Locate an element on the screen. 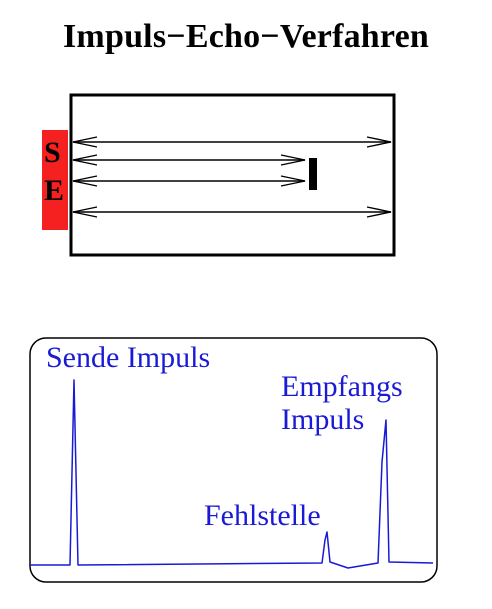 This screenshot has height=609, width=492. receive-pulse-label-line2: Impuls is located at coordinates (323, 419).